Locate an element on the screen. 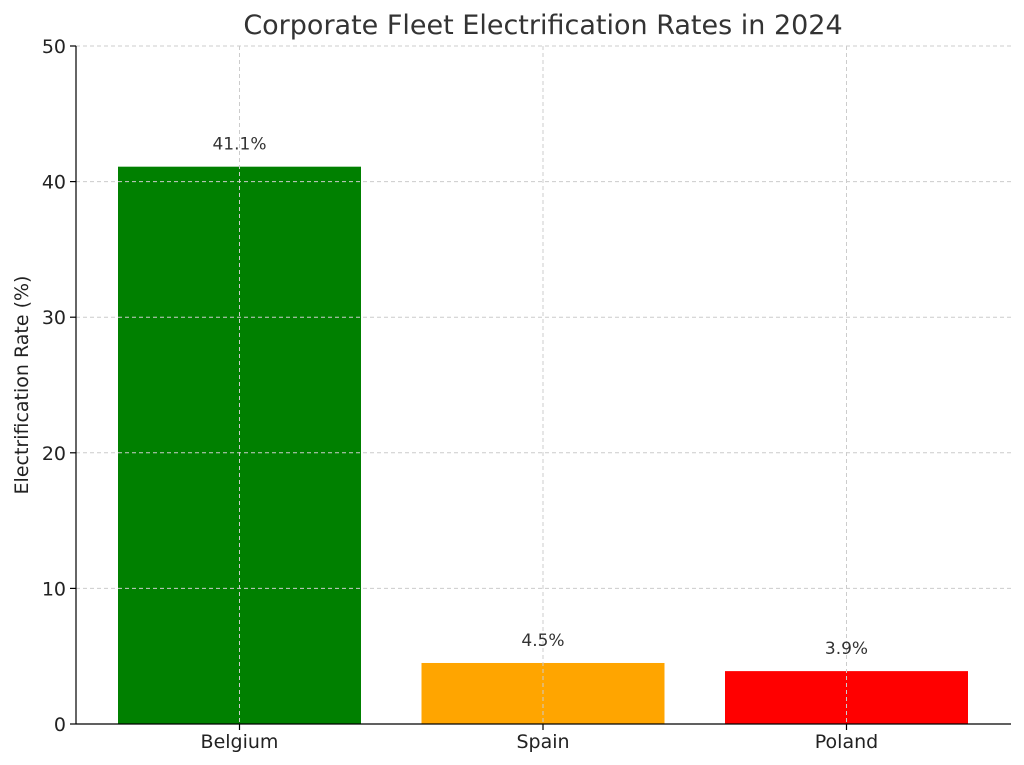  y-tick-label: 40 is located at coordinates (54, 183).